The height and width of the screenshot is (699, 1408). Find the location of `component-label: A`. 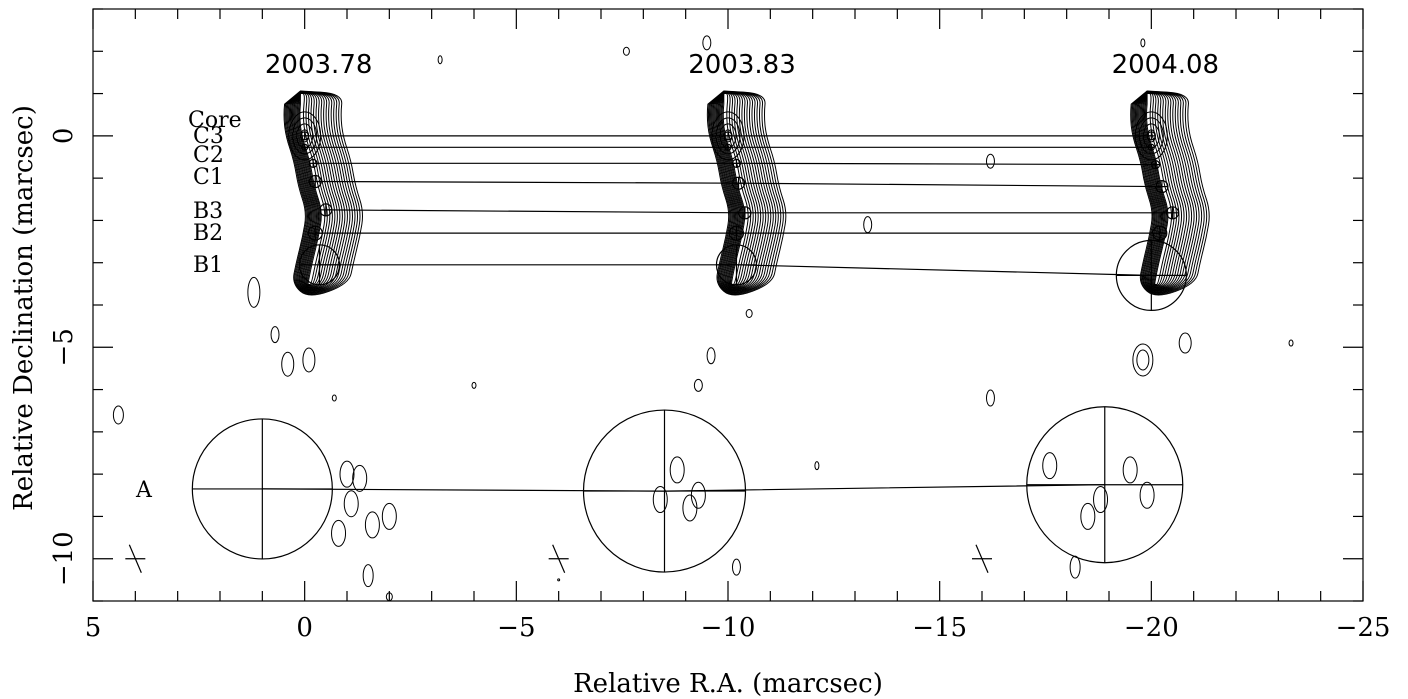

component-label: A is located at coordinates (144, 490).